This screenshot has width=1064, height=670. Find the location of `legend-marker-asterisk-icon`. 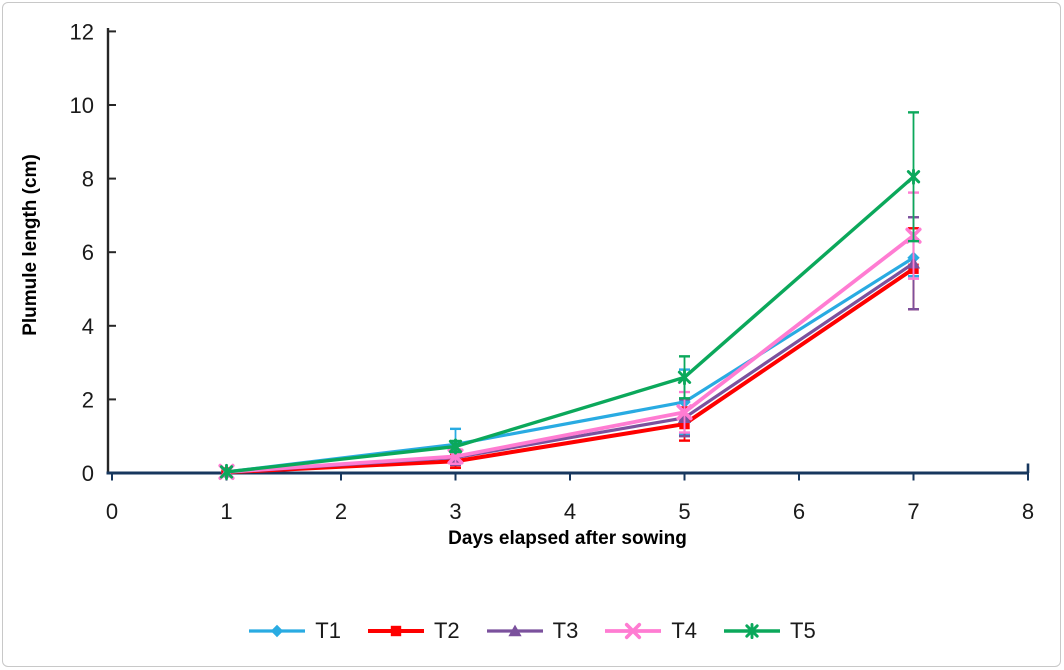

legend-marker-asterisk-icon is located at coordinates (752, 631).